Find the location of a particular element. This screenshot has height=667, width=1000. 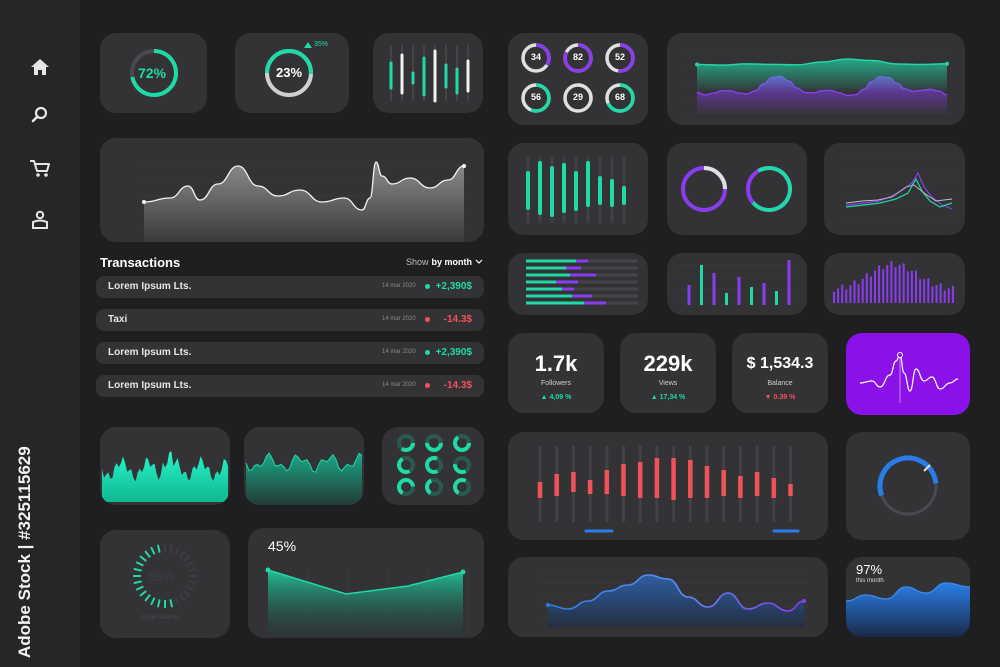

ring-value: 34 is located at coordinates (535, 57).